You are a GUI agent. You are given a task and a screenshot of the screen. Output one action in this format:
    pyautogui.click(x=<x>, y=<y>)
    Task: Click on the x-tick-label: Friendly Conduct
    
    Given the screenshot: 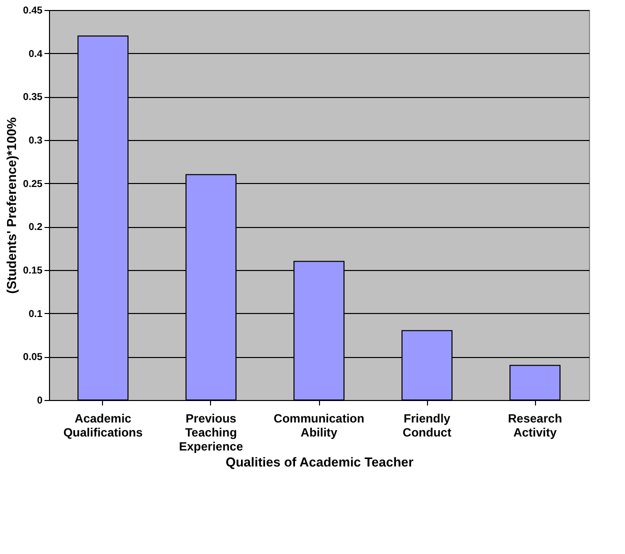 What is the action you would take?
    pyautogui.click(x=427, y=426)
    